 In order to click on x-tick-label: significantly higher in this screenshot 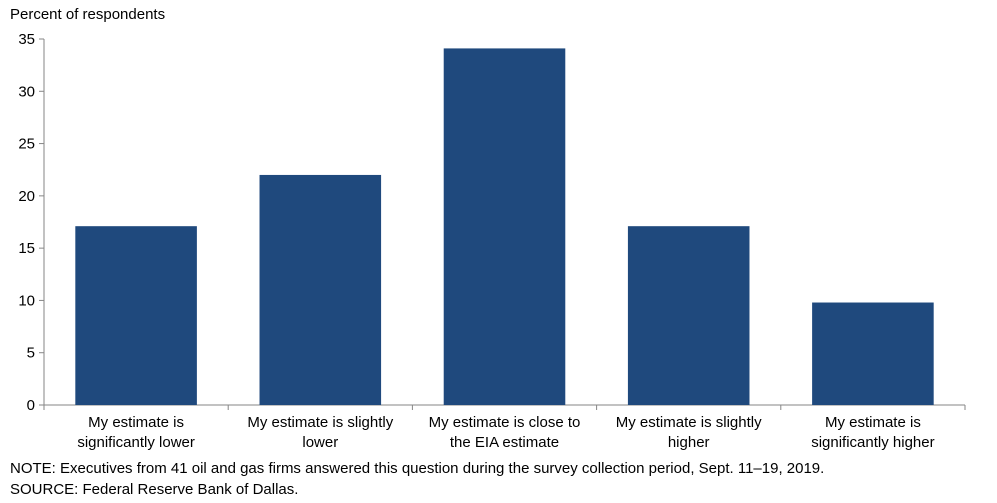, I will do `click(872, 442)`.